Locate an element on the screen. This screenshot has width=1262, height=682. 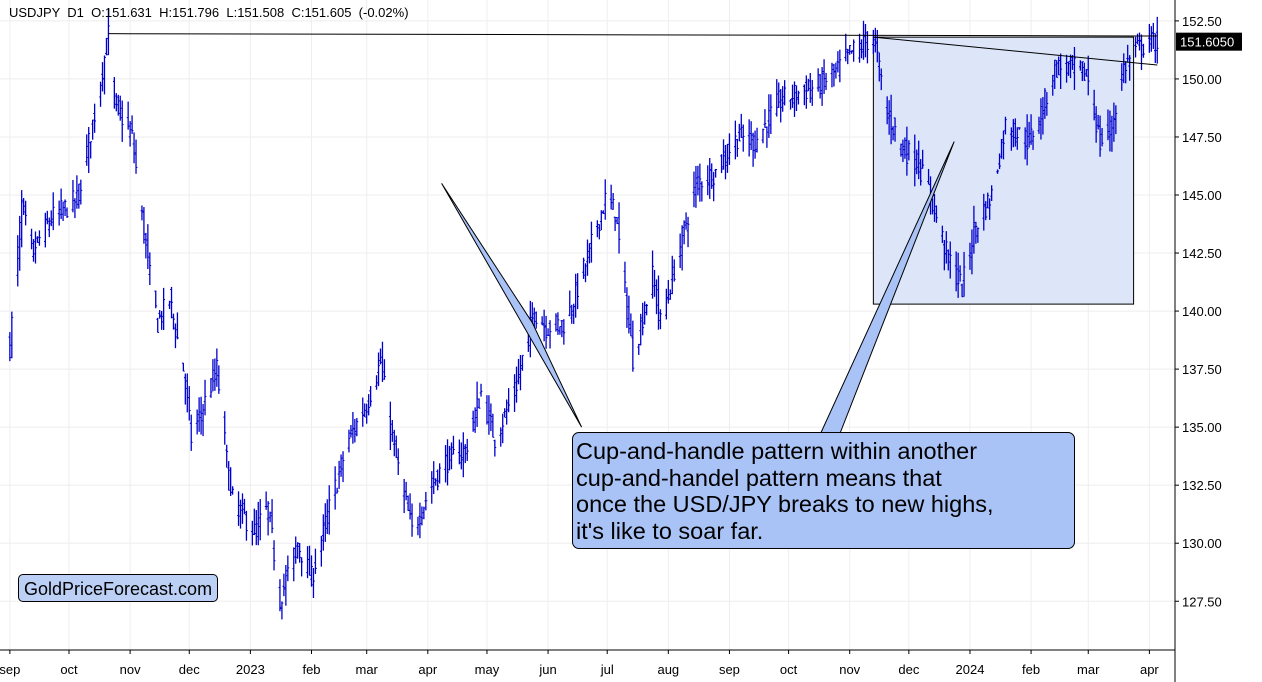
symbol-label: USDJPY is located at coordinates (35, 12).